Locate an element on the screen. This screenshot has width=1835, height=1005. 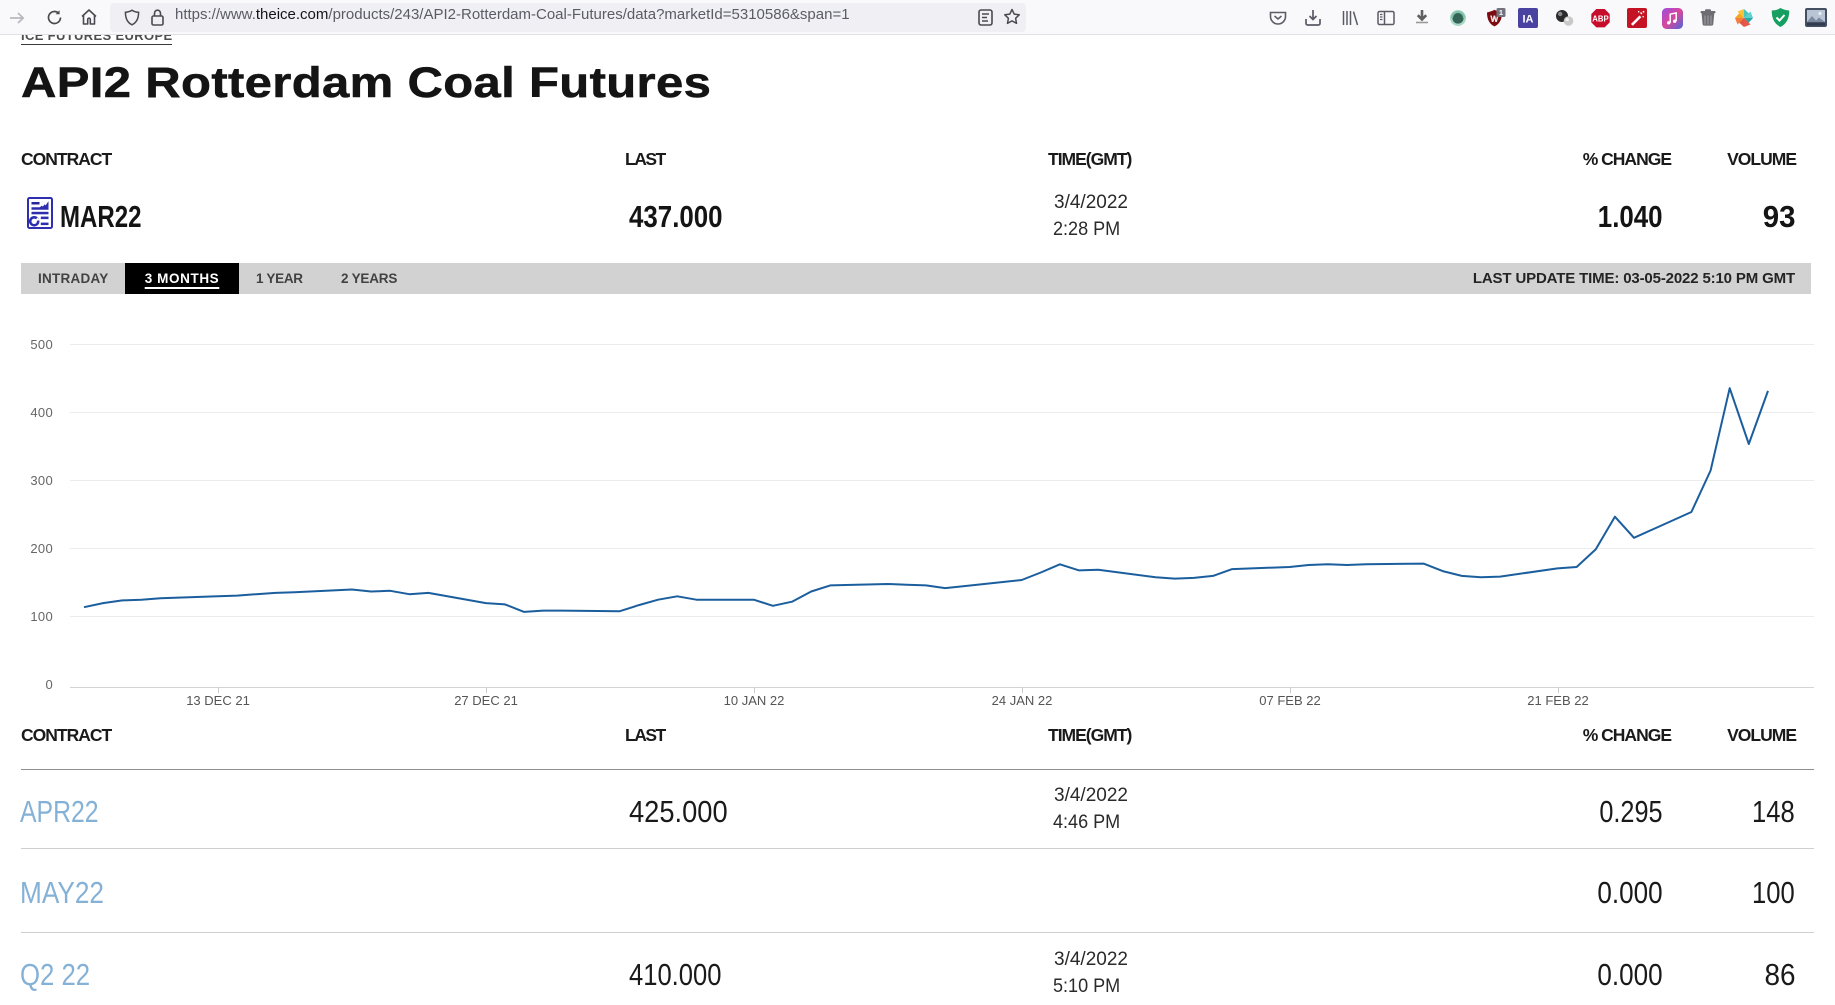
svg-text: ABP is located at coordinates (1600, 19).